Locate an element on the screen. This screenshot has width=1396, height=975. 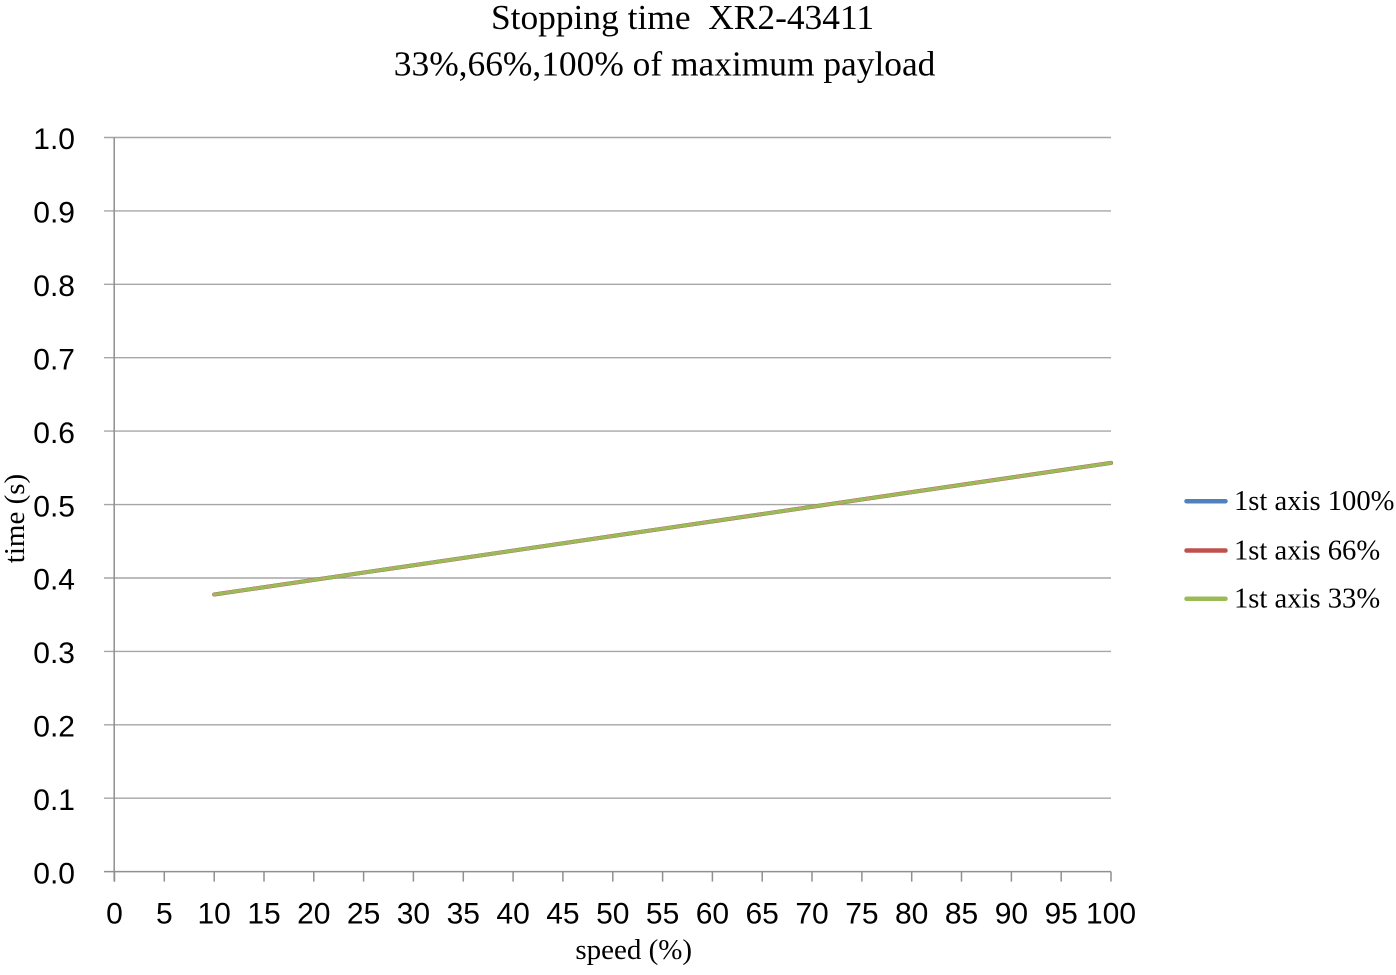
svg-text: 10 is located at coordinates (214, 913).